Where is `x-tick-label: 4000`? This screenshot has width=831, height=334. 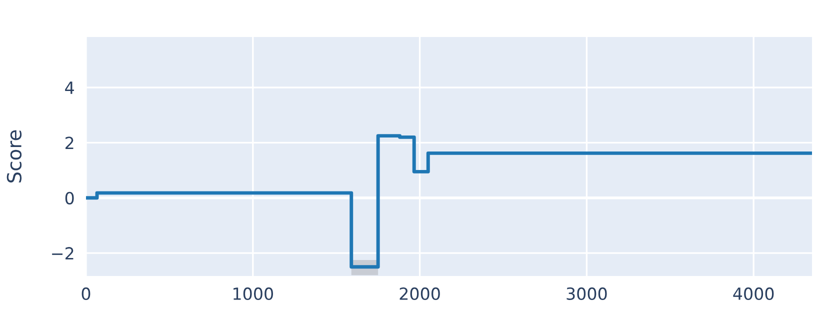
x-tick-label: 4000 is located at coordinates (753, 293).